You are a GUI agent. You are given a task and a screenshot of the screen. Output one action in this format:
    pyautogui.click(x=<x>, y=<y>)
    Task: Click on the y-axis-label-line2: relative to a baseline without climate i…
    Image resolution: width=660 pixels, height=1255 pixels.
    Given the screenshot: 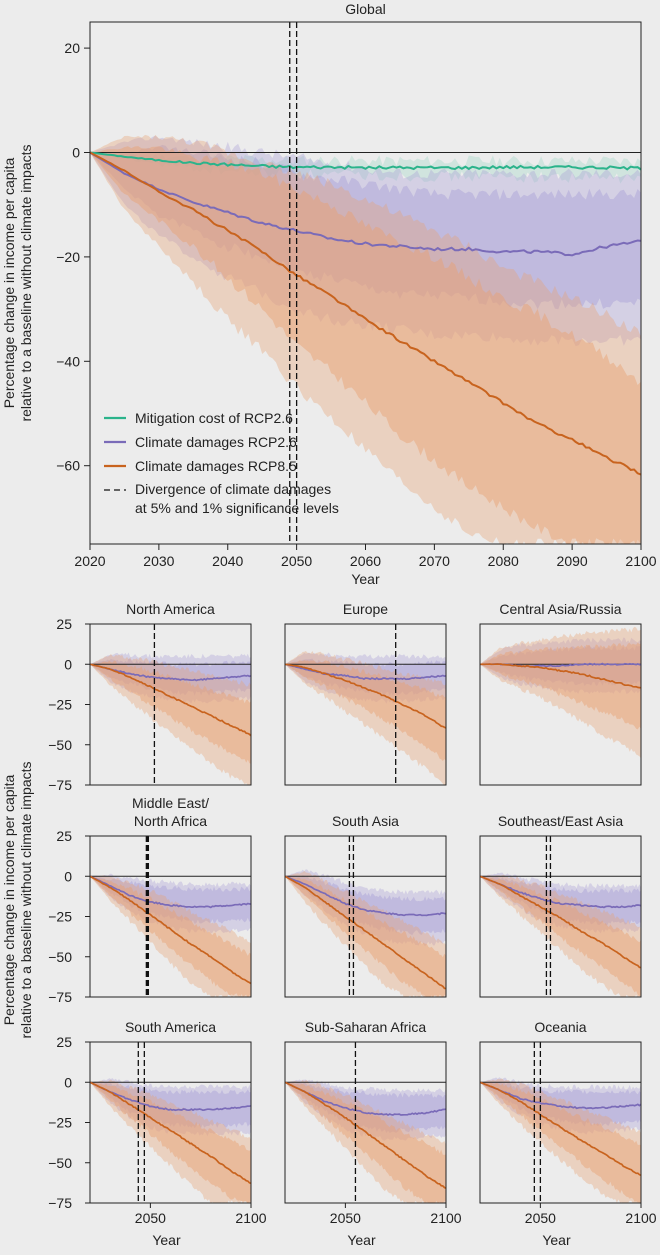 What is the action you would take?
    pyautogui.click(x=26, y=282)
    